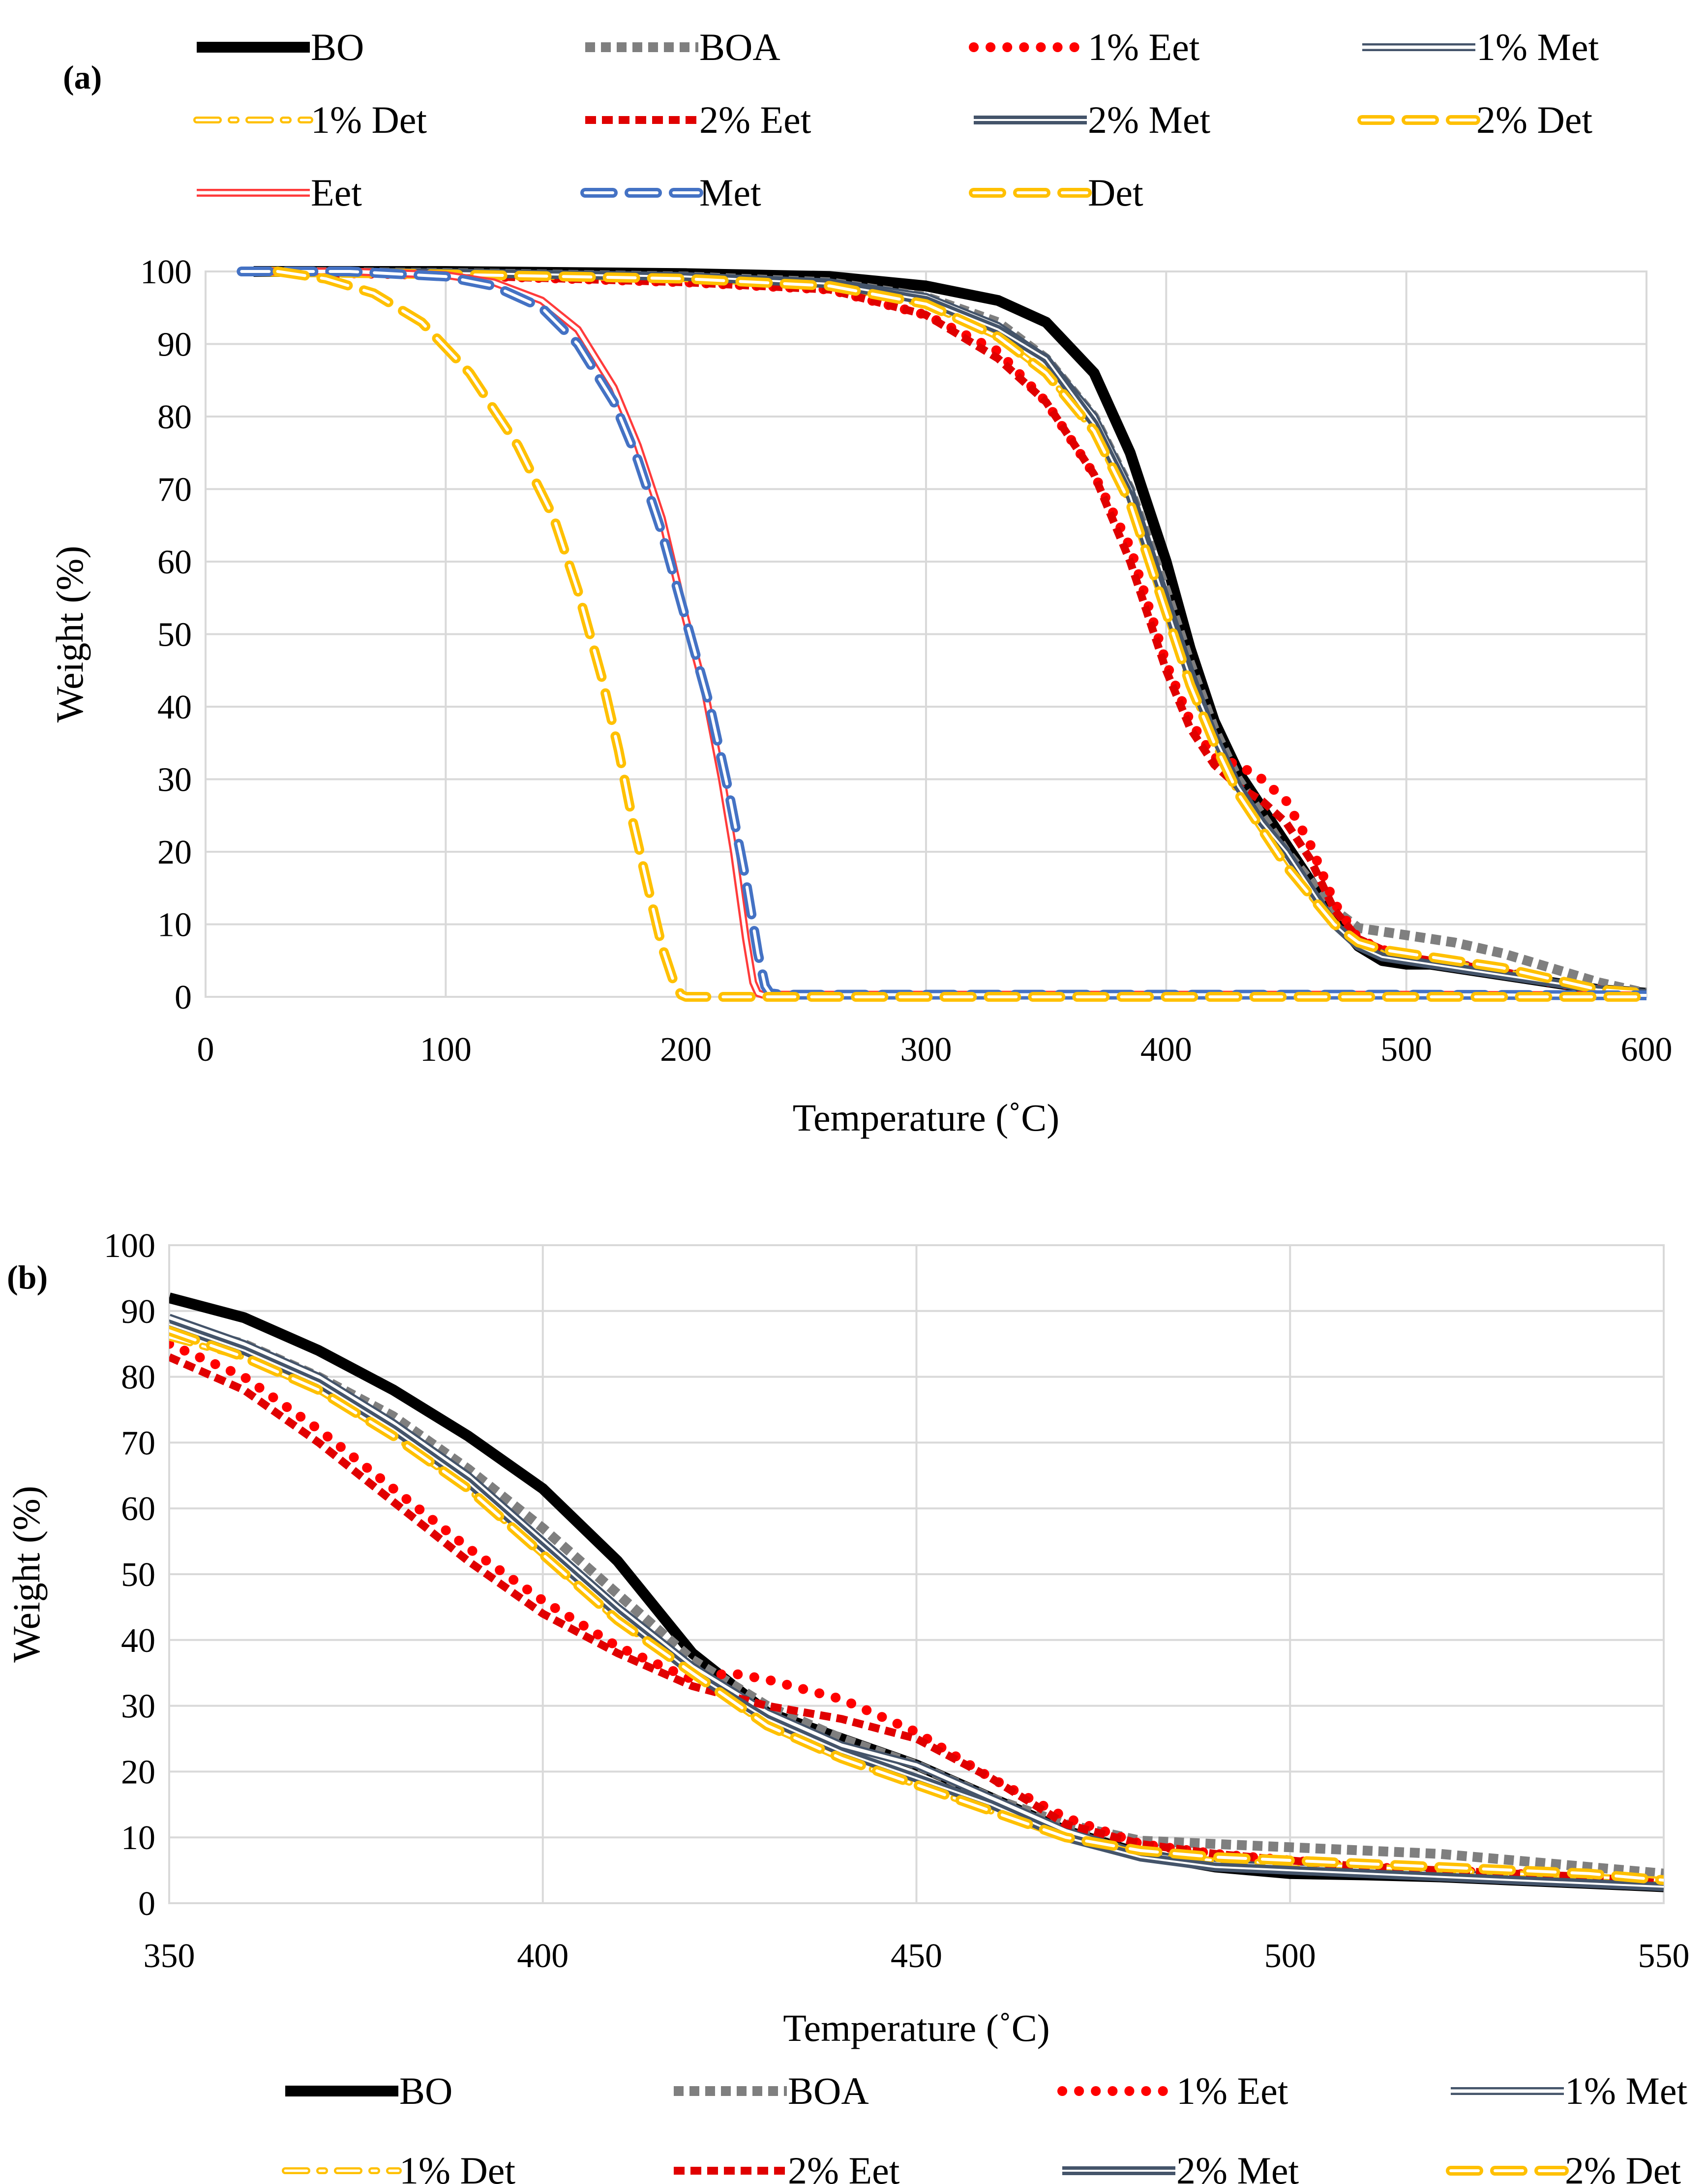  I want to click on legend-label: Met, so click(730, 192).